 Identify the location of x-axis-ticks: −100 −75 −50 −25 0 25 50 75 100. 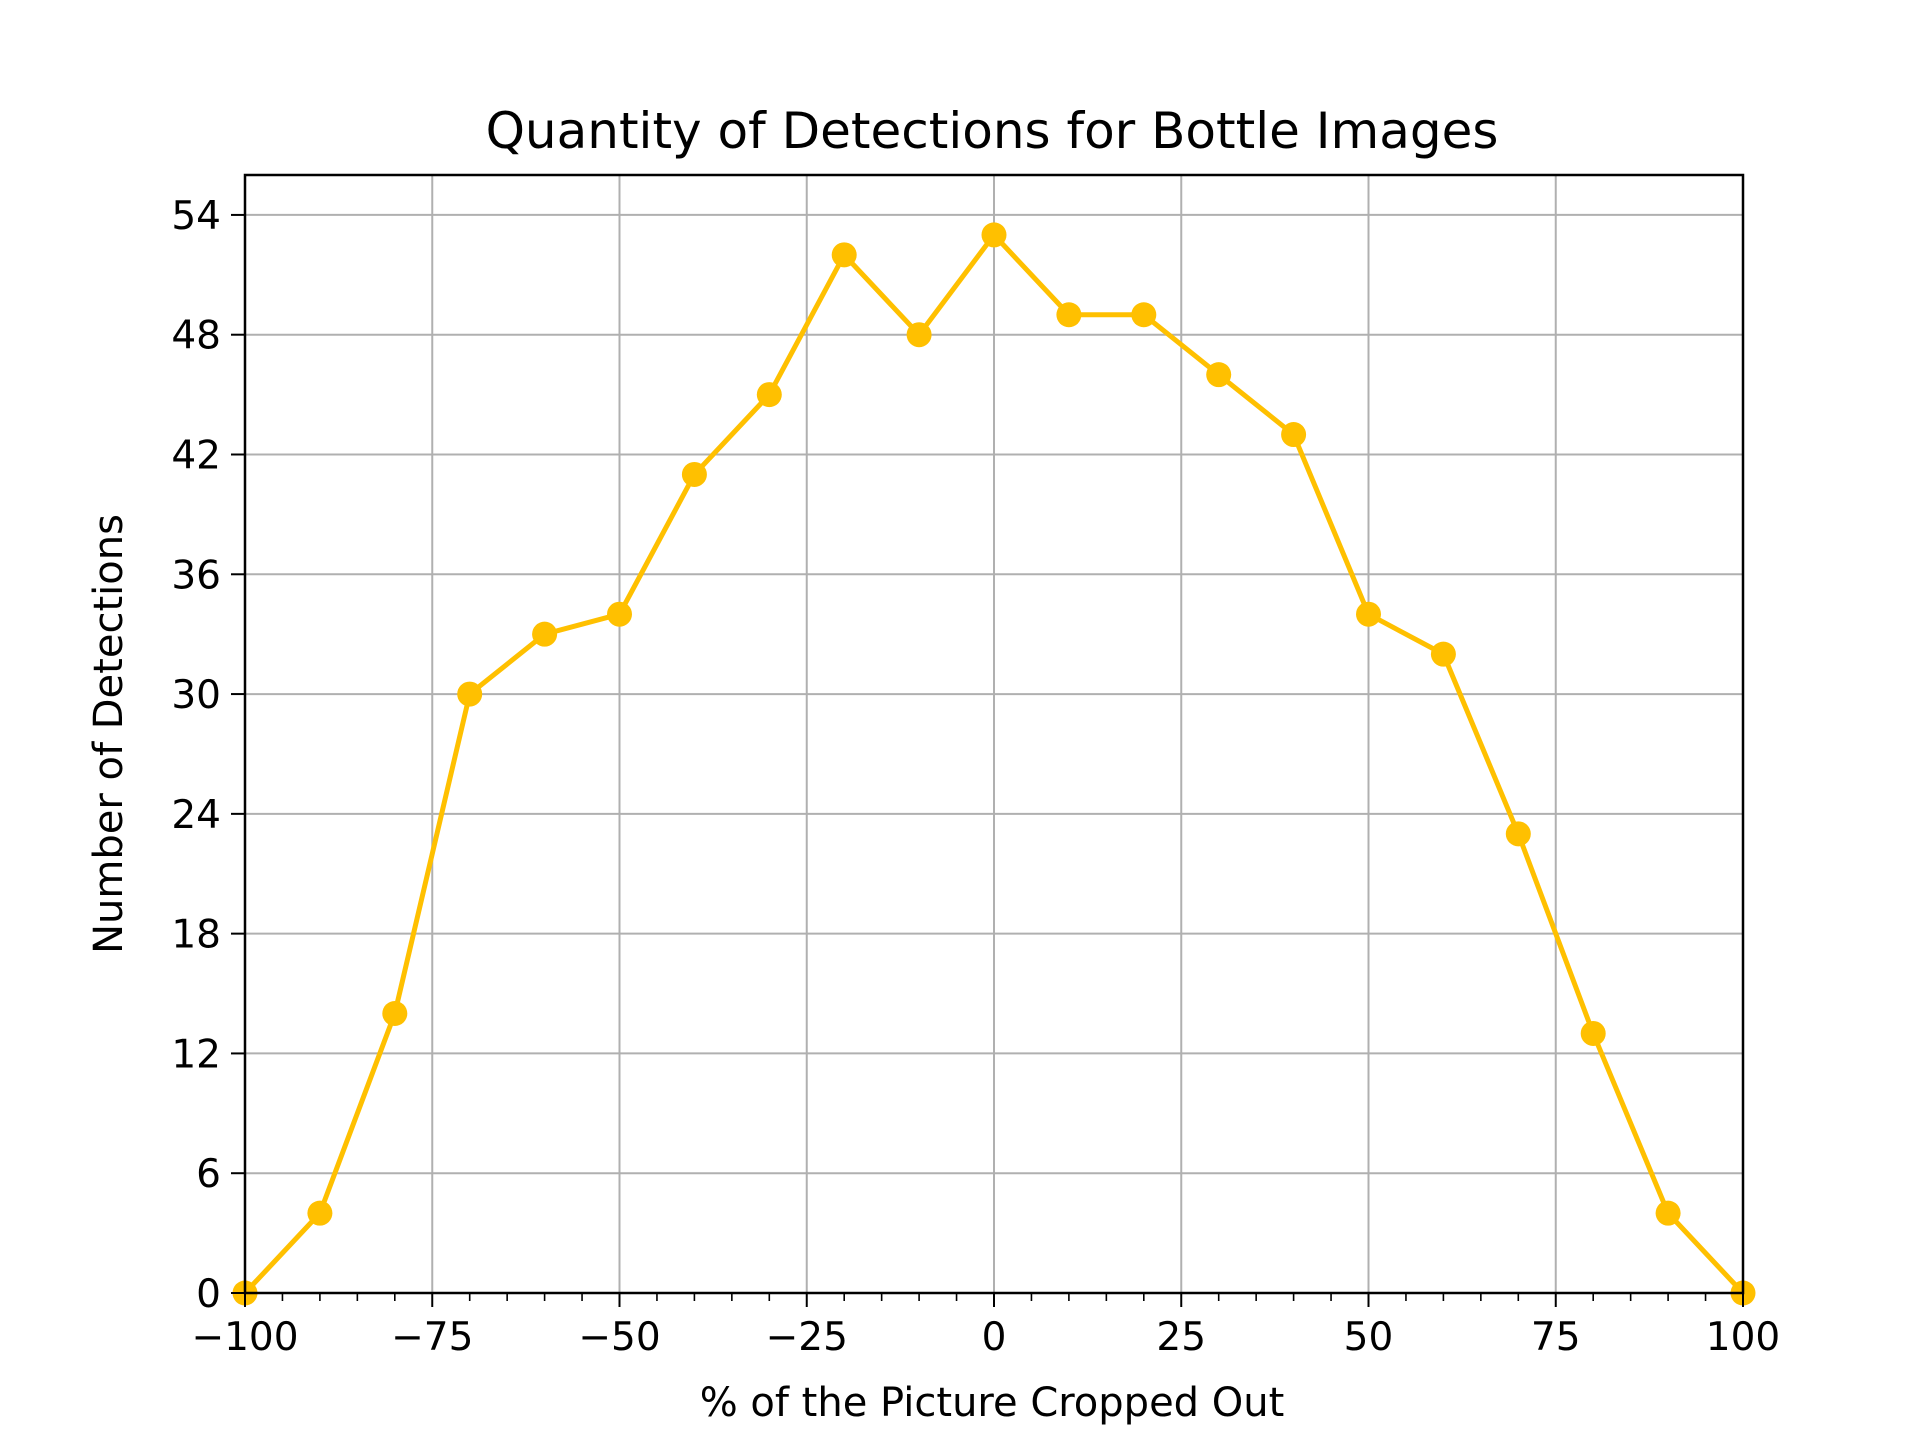
(985, 1326).